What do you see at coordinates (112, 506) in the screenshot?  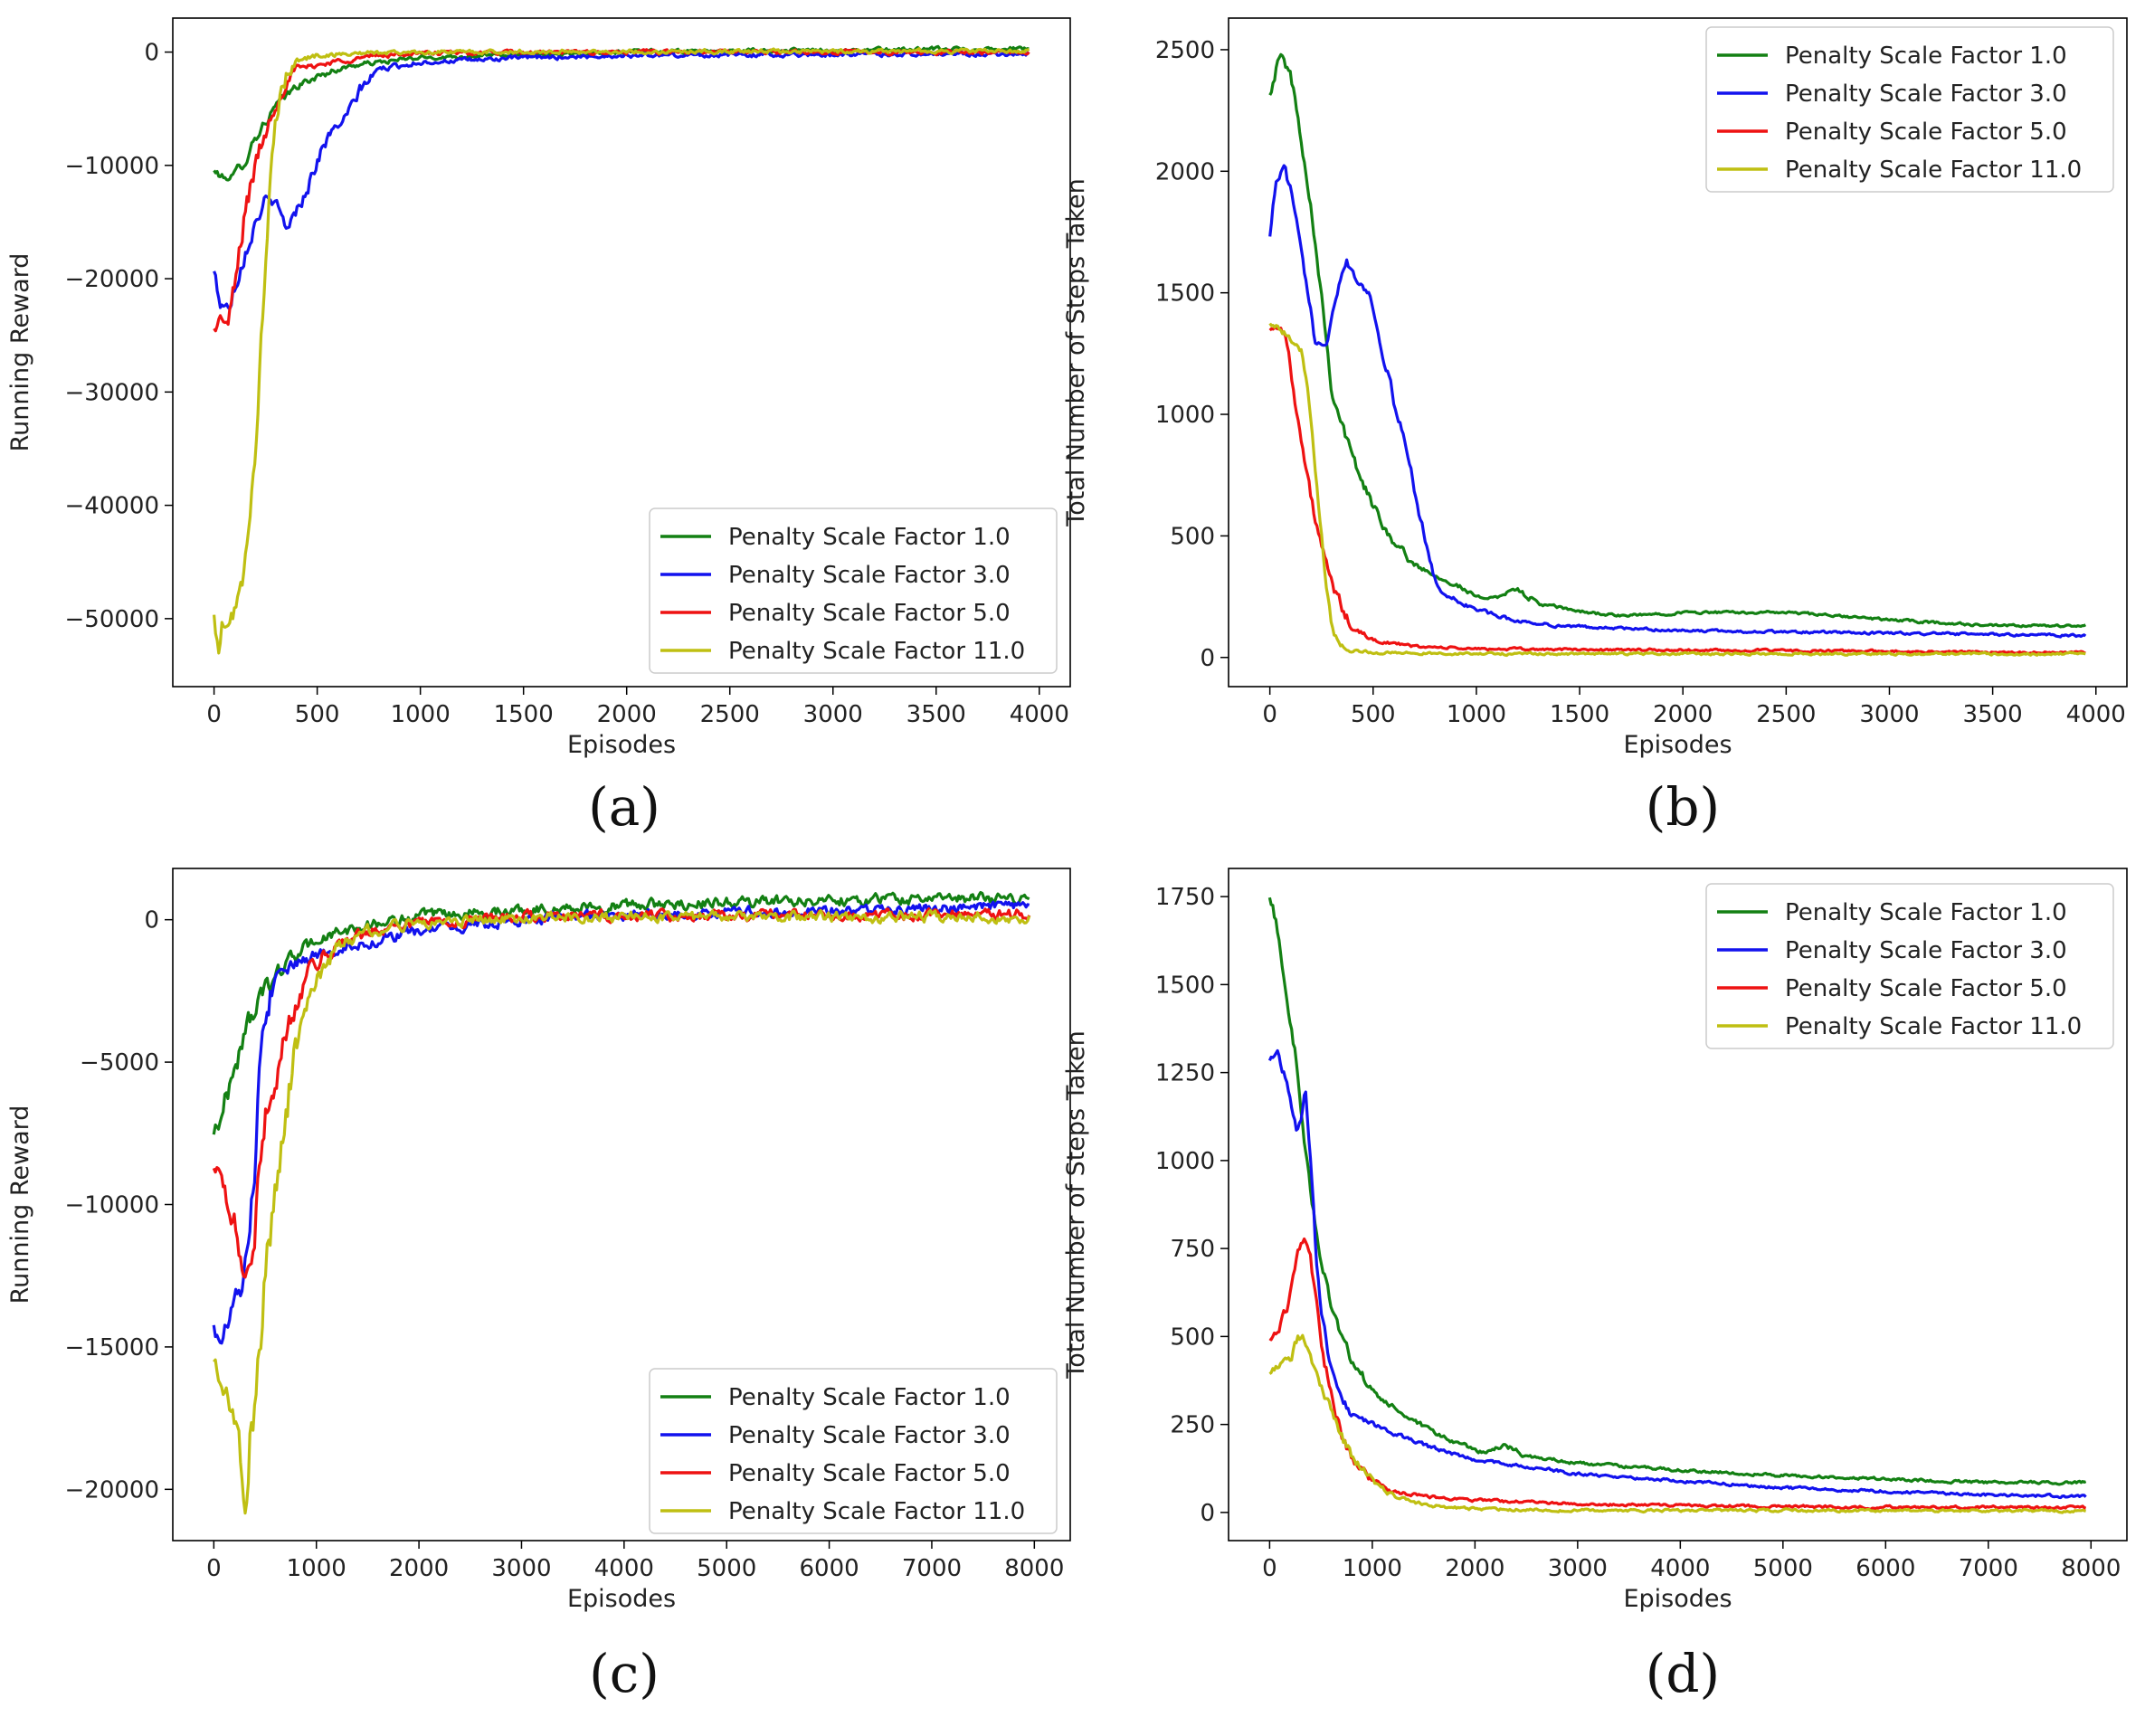 I see `y-tick-label: −40000` at bounding box center [112, 506].